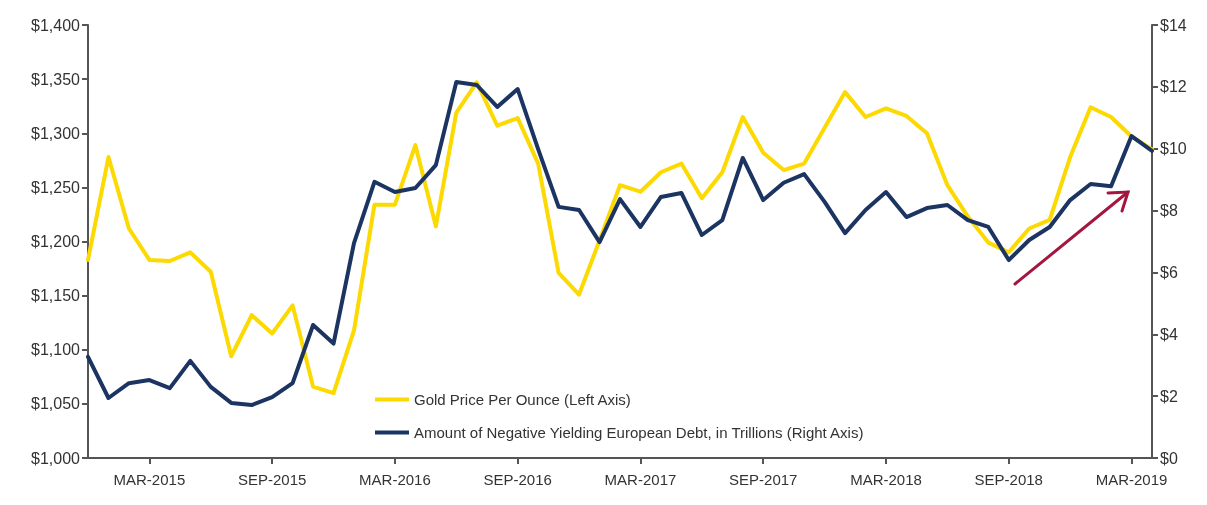  What do you see at coordinates (639, 432) in the screenshot?
I see `legend-label: Amount of Negative Yielding European Debt, in Trillions (Right Axis)` at bounding box center [639, 432].